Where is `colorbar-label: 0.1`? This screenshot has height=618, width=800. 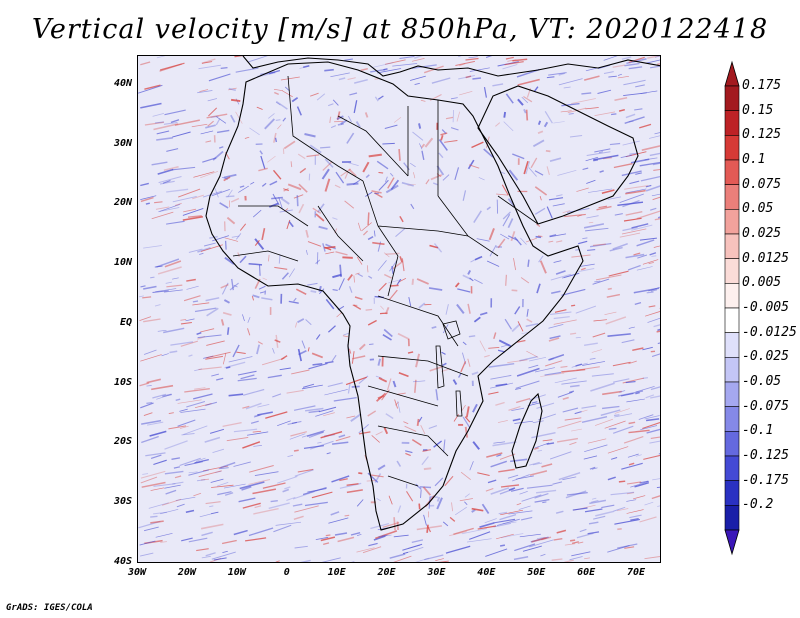 colorbar-label: 0.1 is located at coordinates (754, 159).